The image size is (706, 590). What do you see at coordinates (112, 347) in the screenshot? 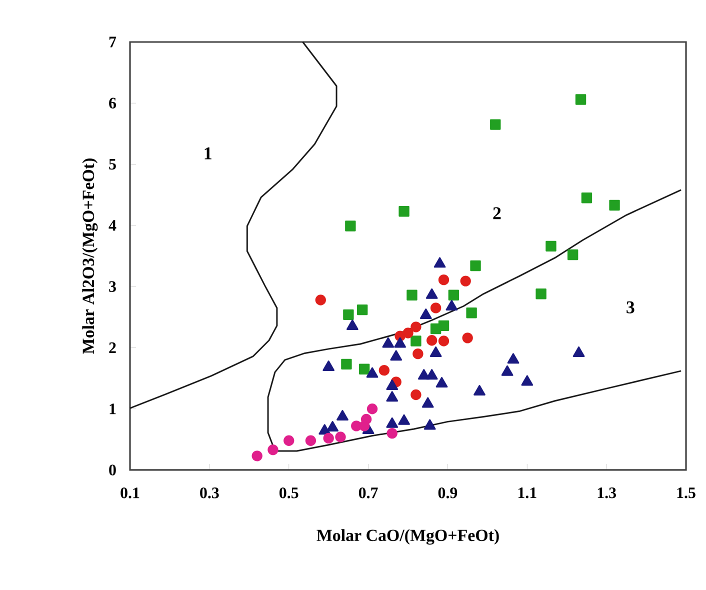
I see `y-tick-label: 2` at bounding box center [112, 347].